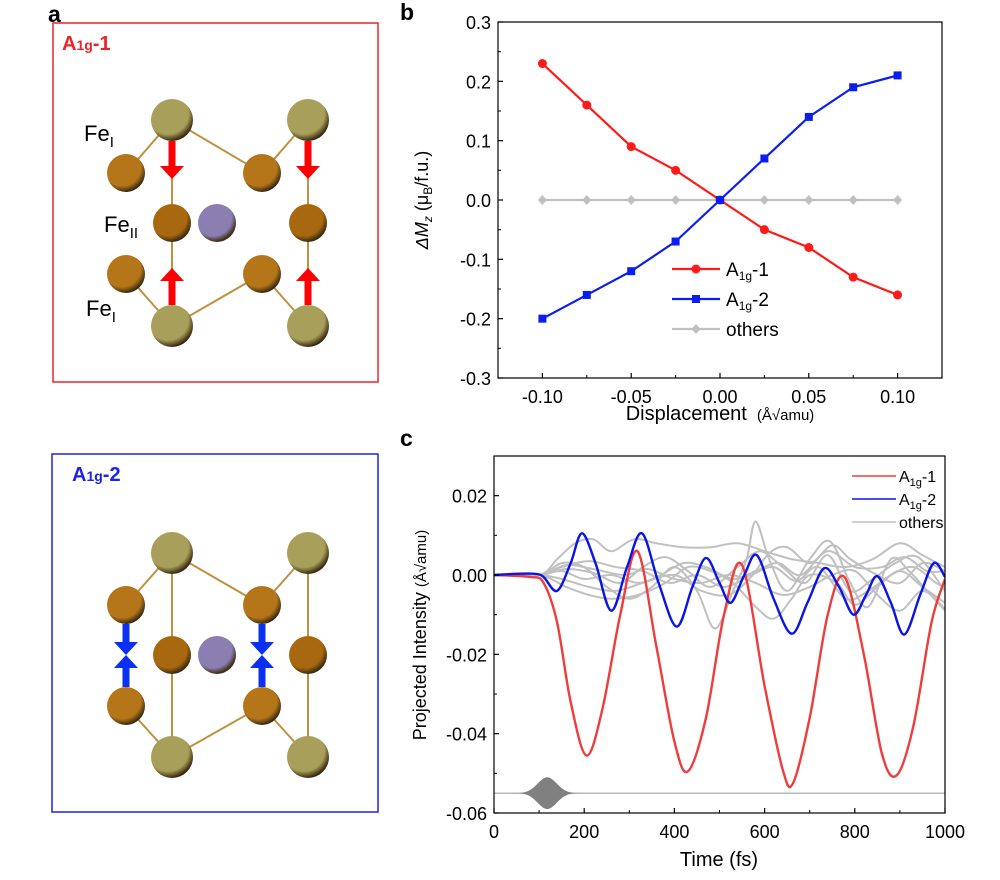 This screenshot has height=880, width=1000. I want to click on y-tick-label: 0.1, so click(478, 142).